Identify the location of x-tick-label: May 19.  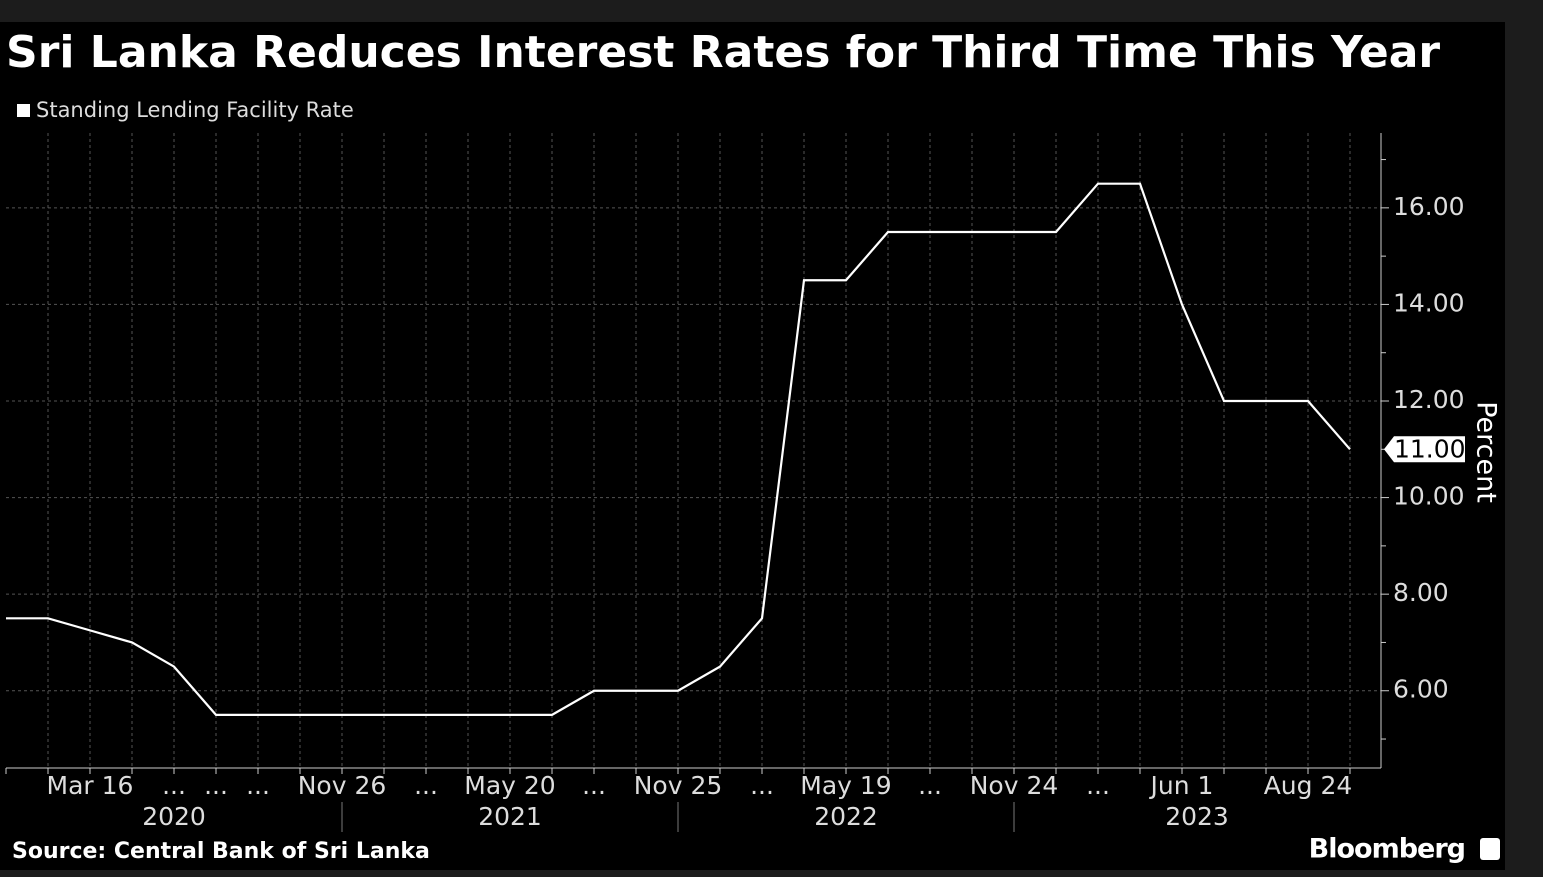
(845, 785).